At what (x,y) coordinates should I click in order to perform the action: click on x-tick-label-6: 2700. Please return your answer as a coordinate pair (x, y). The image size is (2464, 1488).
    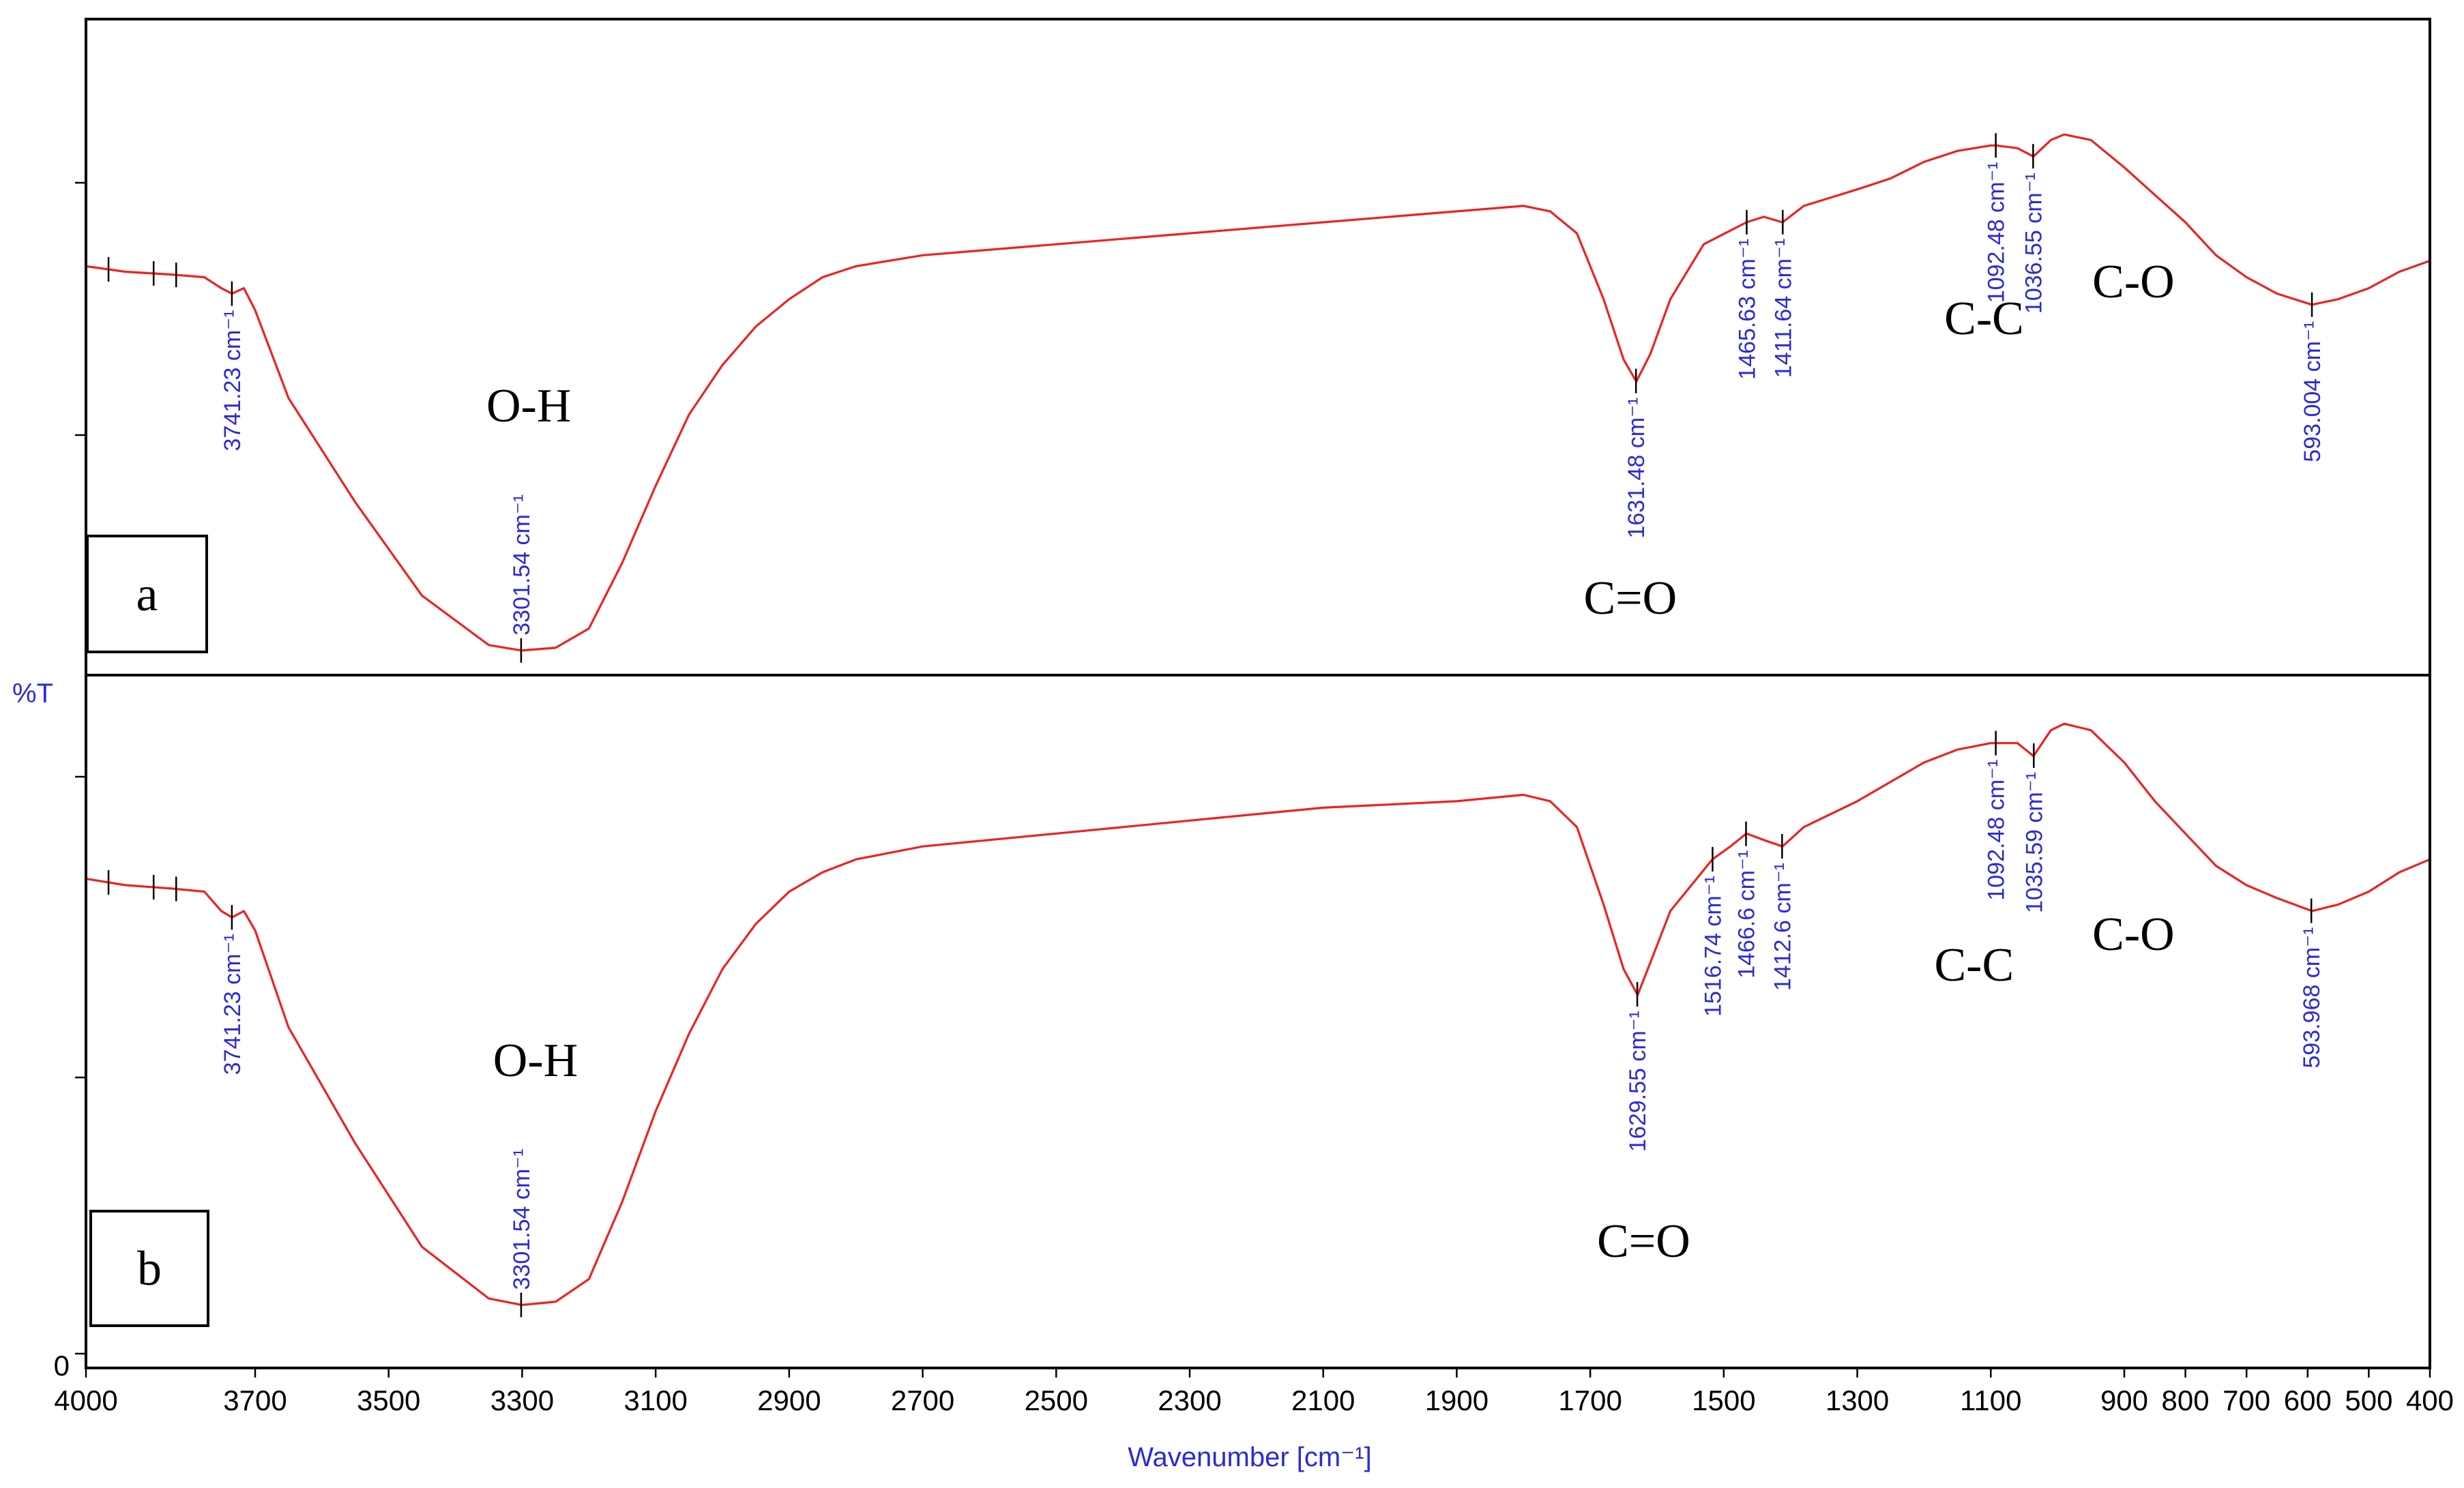
    Looking at the image, I should click on (922, 1400).